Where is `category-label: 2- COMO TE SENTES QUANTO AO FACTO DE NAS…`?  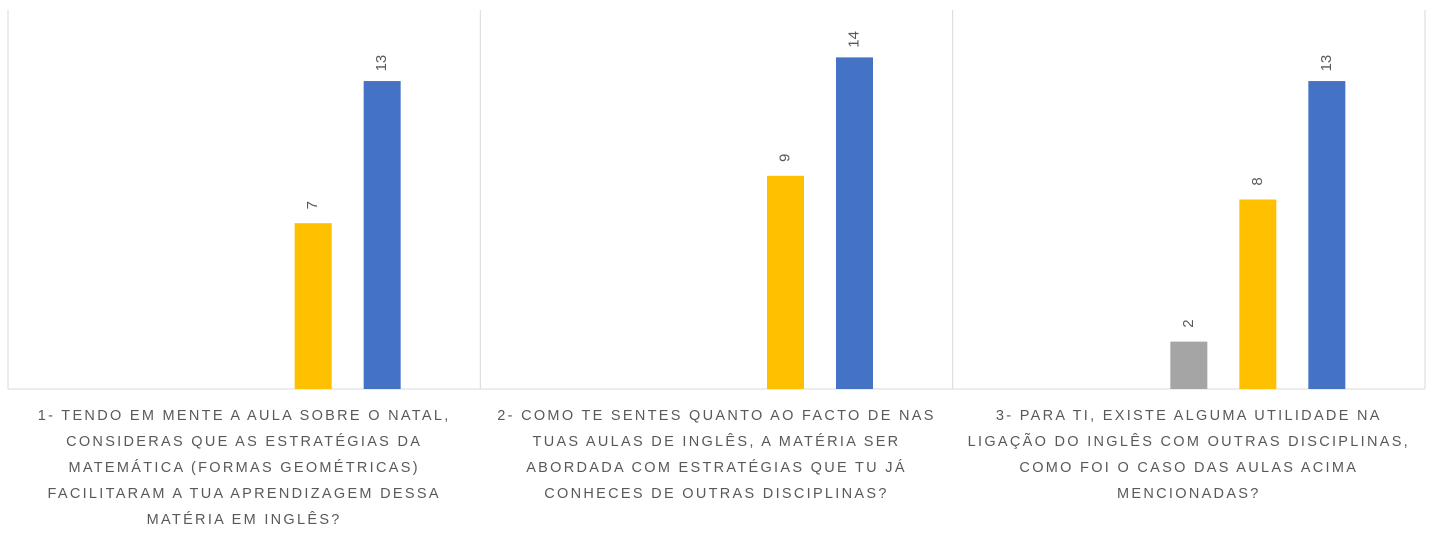
category-label: 2- COMO TE SENTES QUANTO AO FACTO DE NAS… is located at coordinates (716, 455).